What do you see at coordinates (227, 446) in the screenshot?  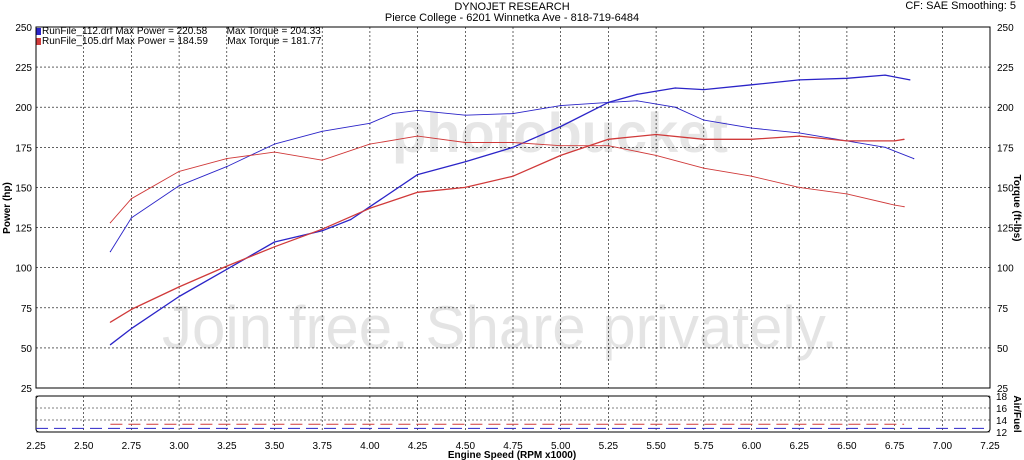 I see `x-tick-label: 3.25` at bounding box center [227, 446].